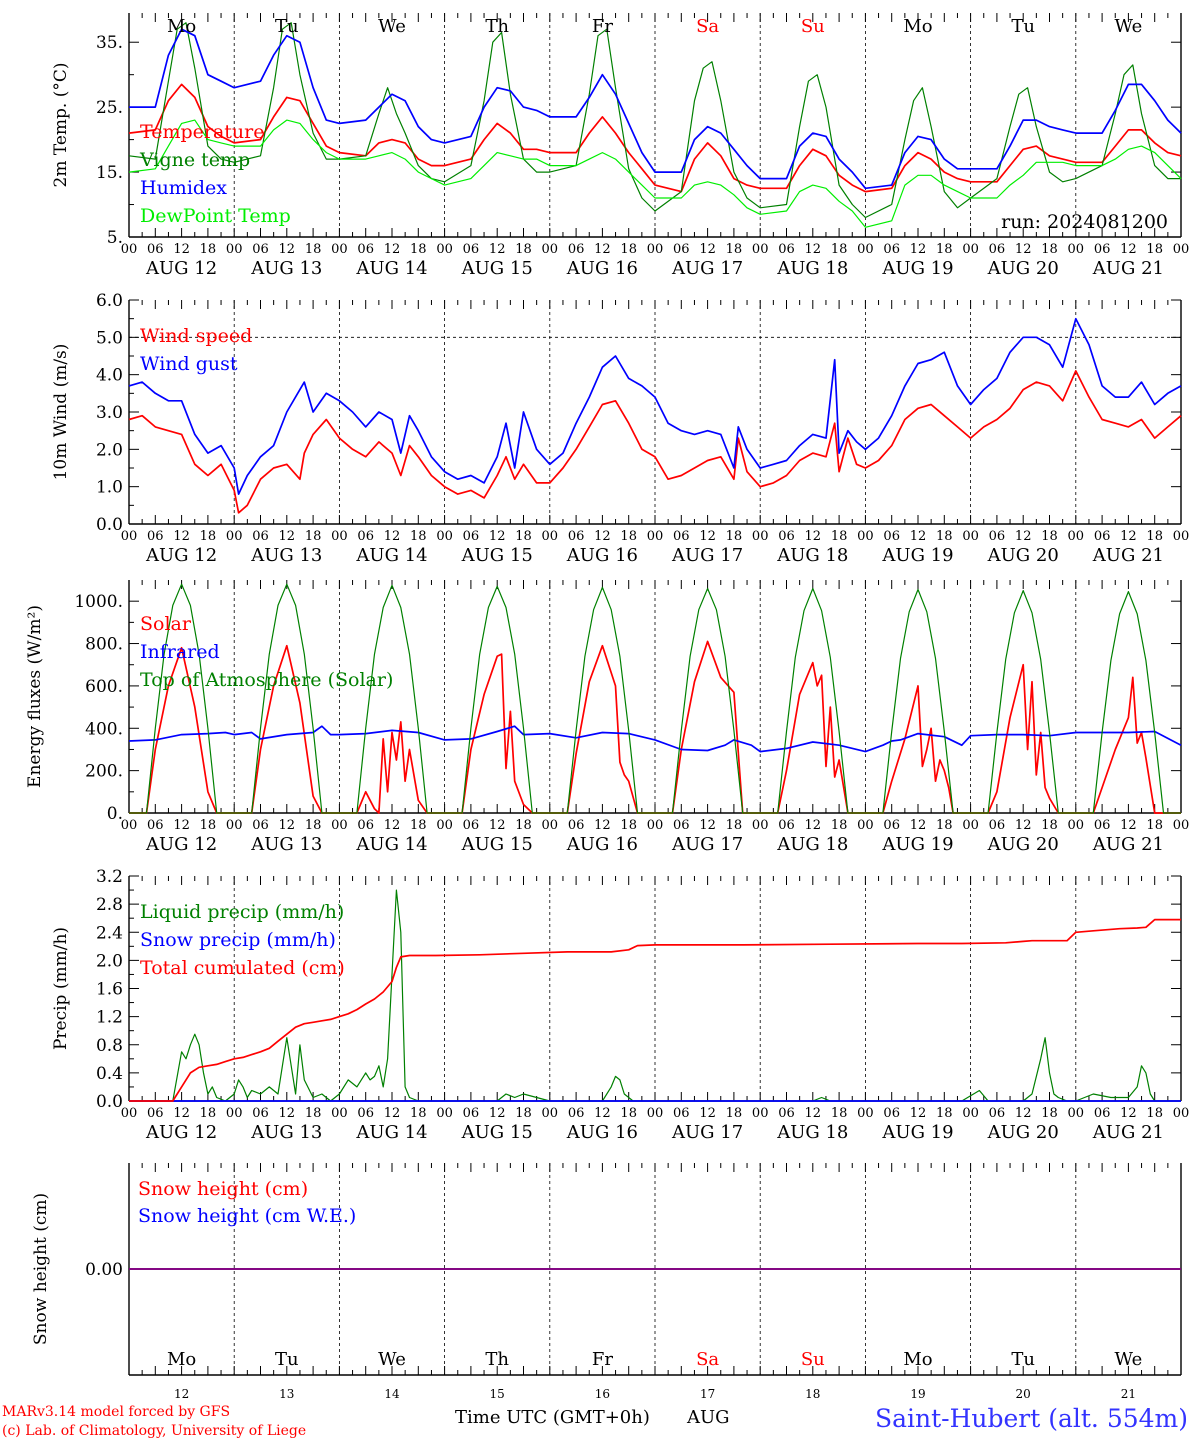  I want to click on y-tick-label: 1.6, so click(109, 990).